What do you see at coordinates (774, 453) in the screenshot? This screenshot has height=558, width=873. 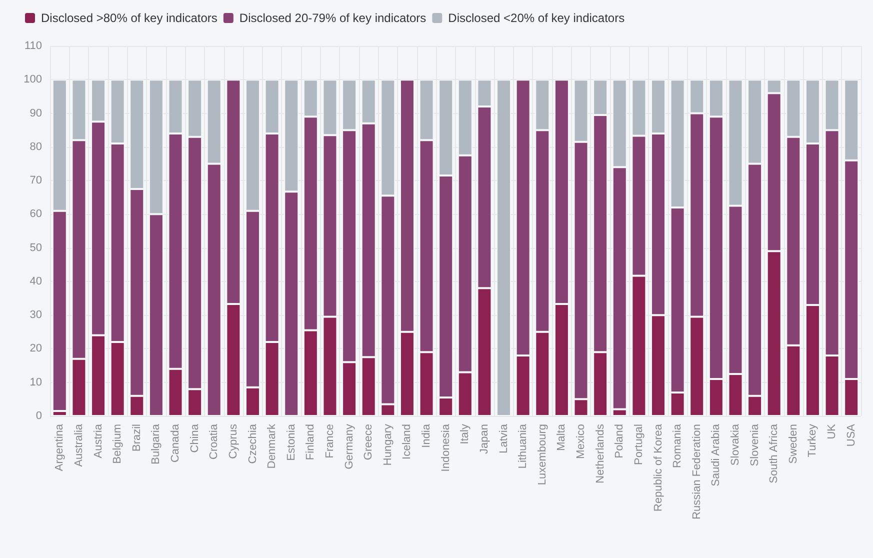 I see `x-tick-label: South Africa` at bounding box center [774, 453].